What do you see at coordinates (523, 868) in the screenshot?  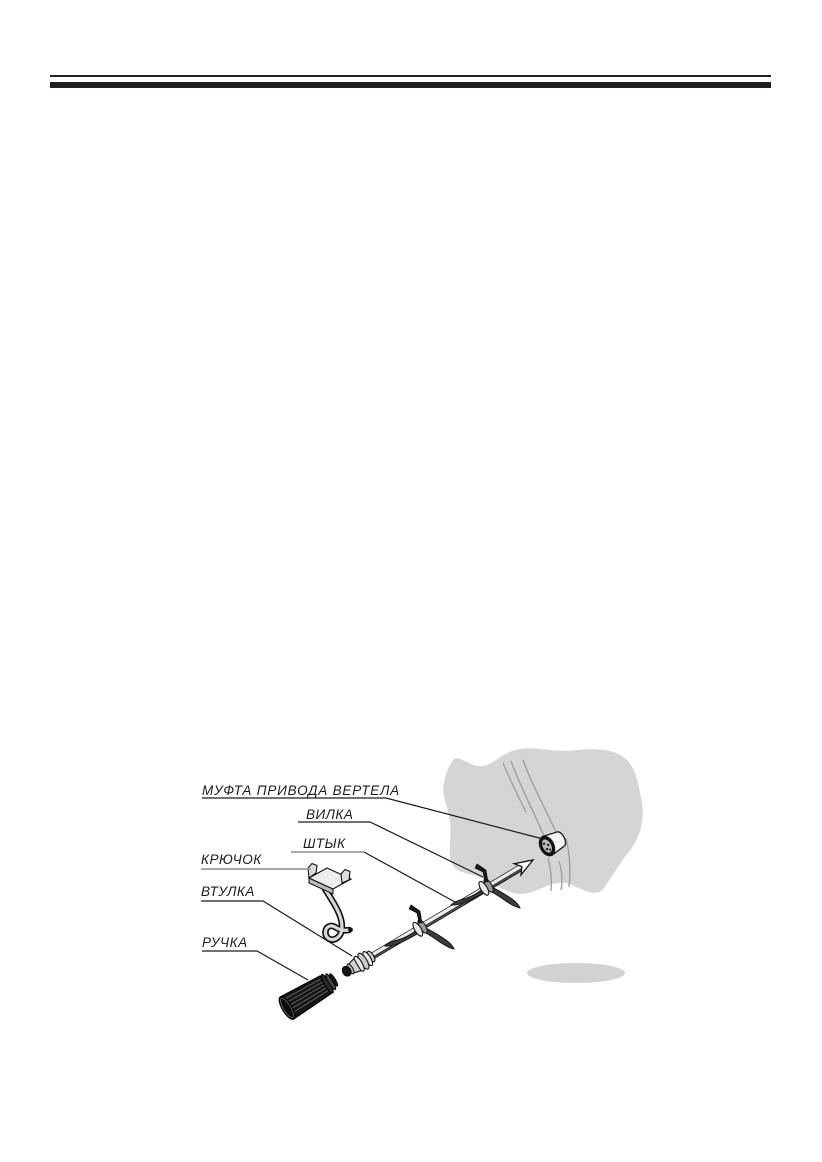 I see `spit-tip-arrow` at bounding box center [523, 868].